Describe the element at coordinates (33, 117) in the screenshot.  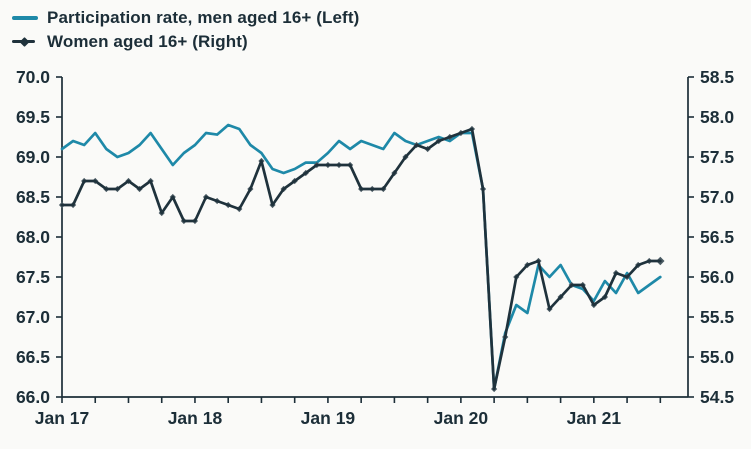
I see `left-axis-tick-label: 69.5` at that location.